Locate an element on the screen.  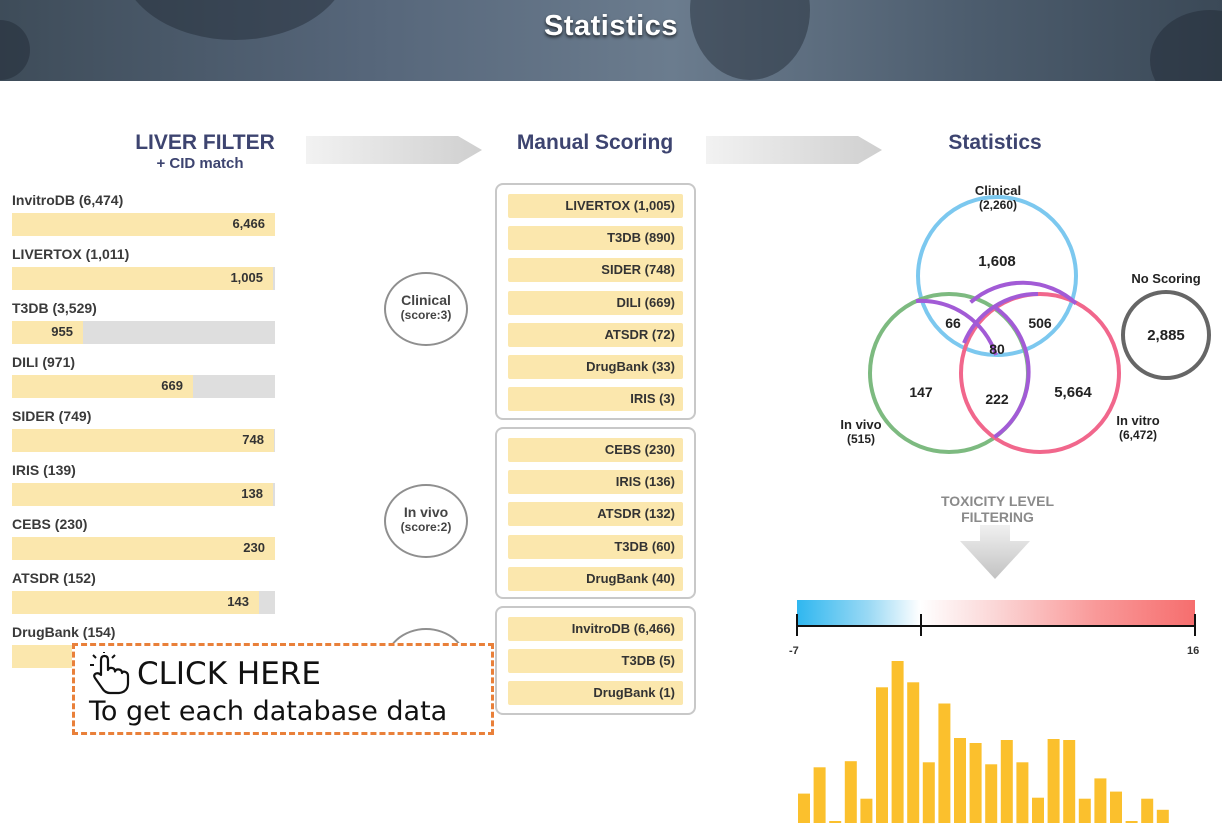
invitro-group-box: InvitroDB (6,466) T3DB (5) DrugBank (1) is located at coordinates (595, 660).